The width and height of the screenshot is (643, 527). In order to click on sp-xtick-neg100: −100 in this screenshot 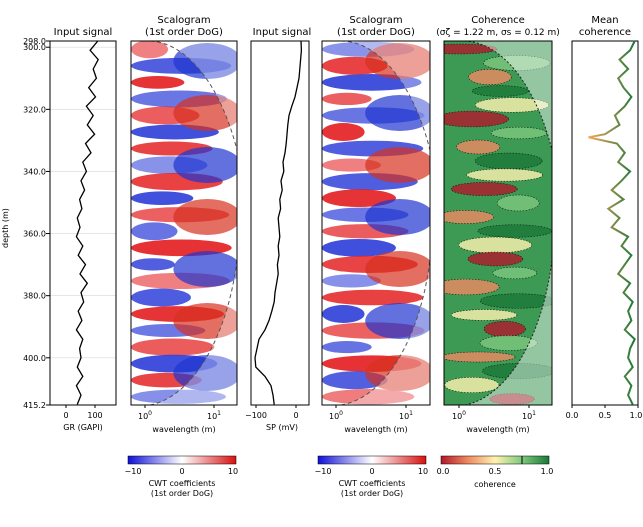, I will do `click(256, 415)`.